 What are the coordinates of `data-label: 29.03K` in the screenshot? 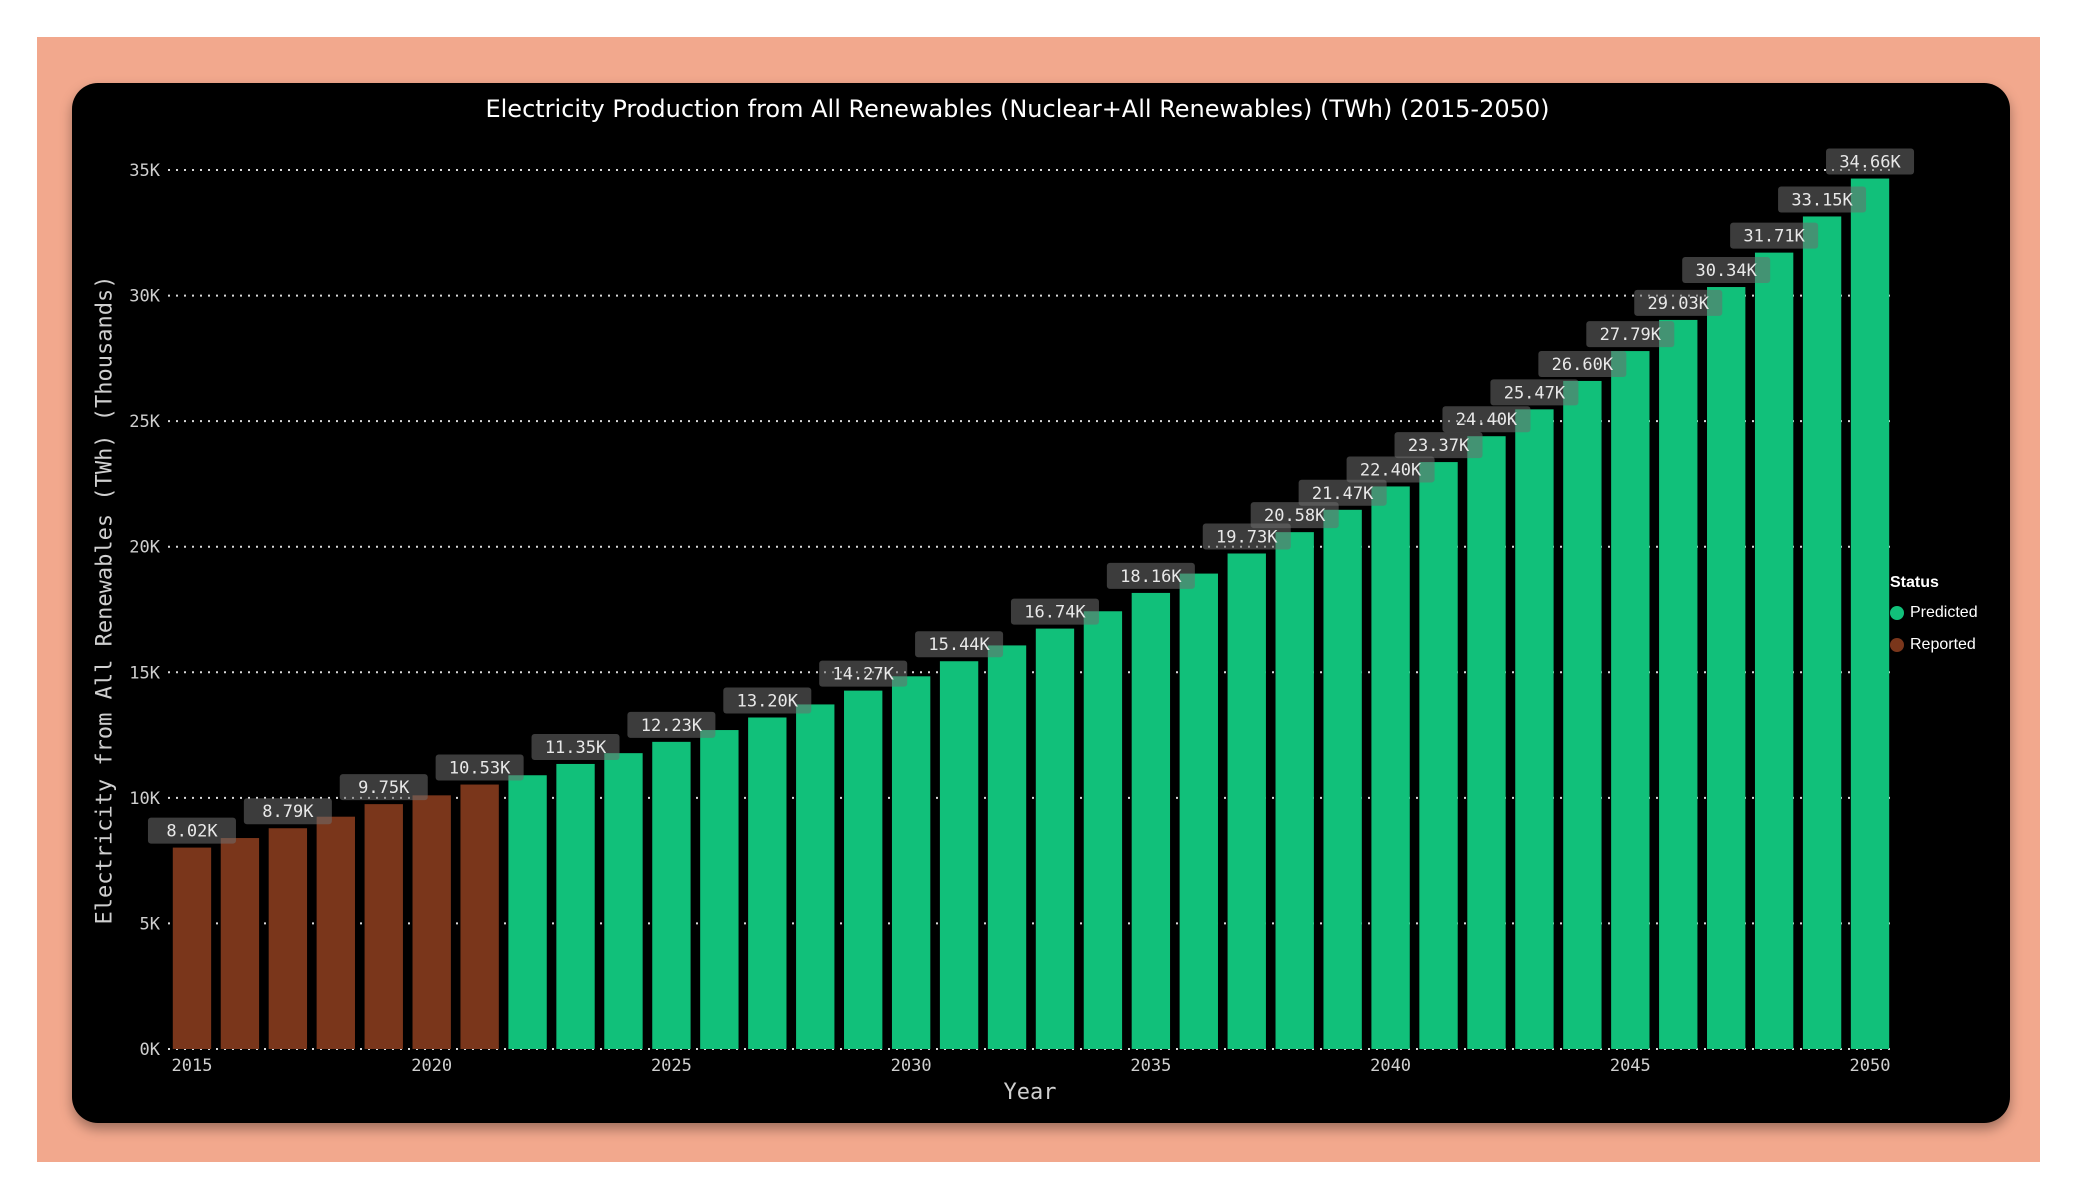 It's located at (1679, 304).